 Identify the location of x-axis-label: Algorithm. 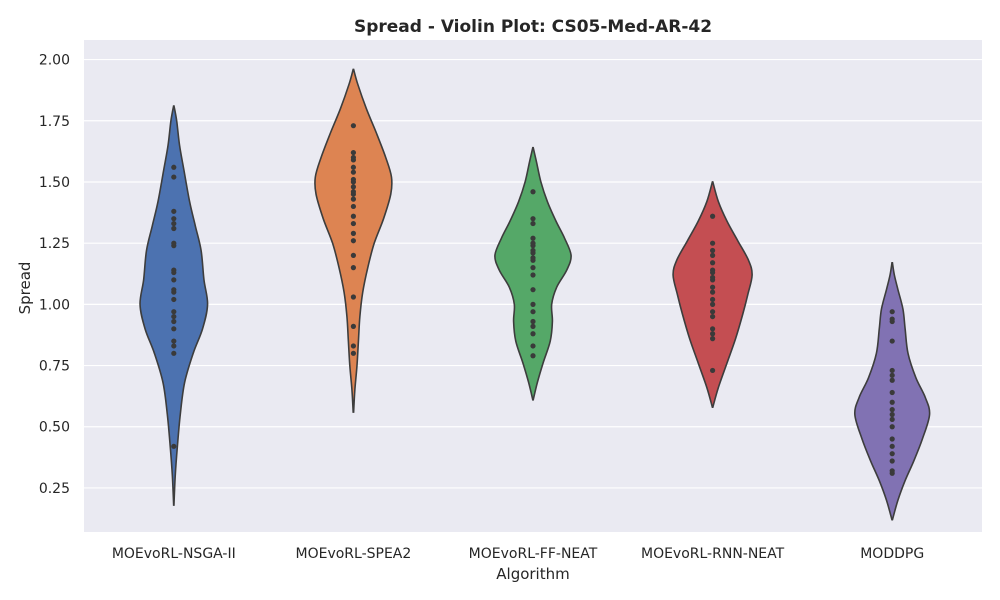
(532, 574).